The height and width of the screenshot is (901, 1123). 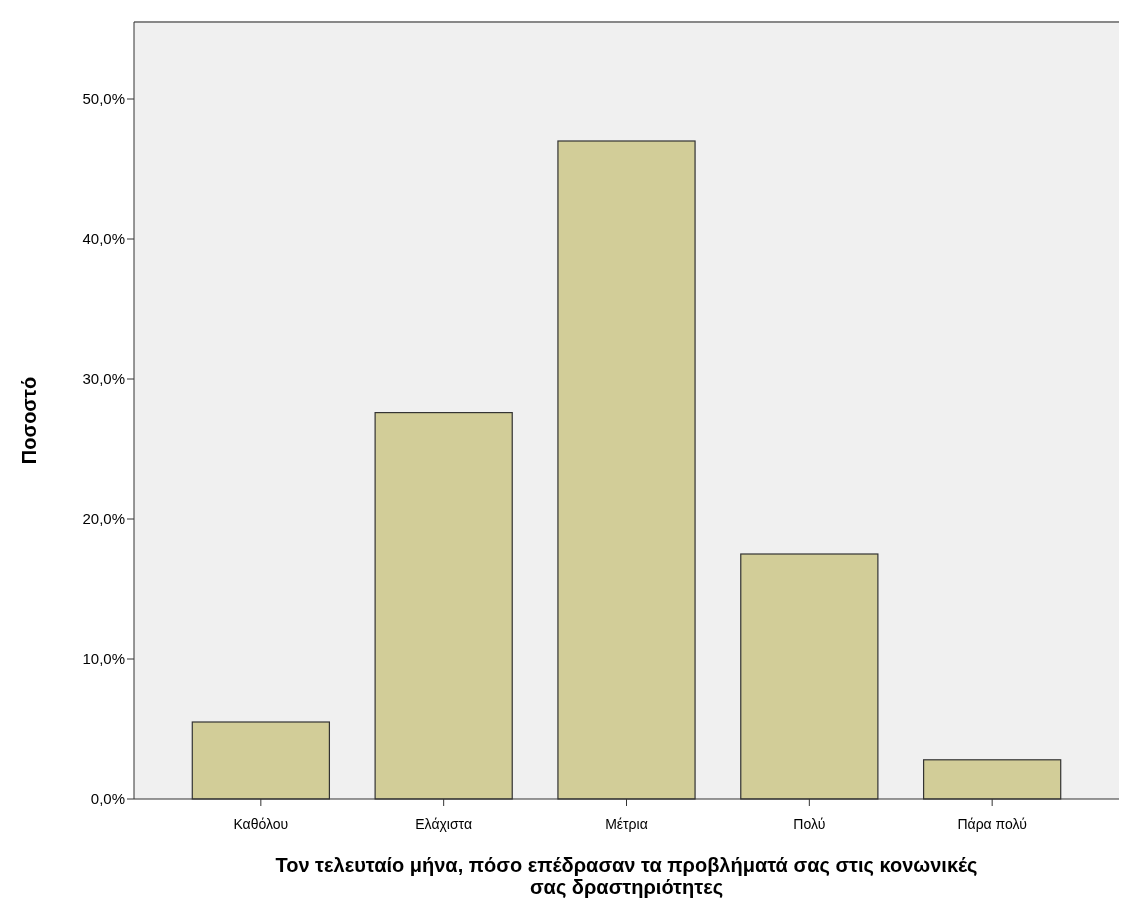 What do you see at coordinates (809, 824) in the screenshot?
I see `x-tick-label: Πολύ` at bounding box center [809, 824].